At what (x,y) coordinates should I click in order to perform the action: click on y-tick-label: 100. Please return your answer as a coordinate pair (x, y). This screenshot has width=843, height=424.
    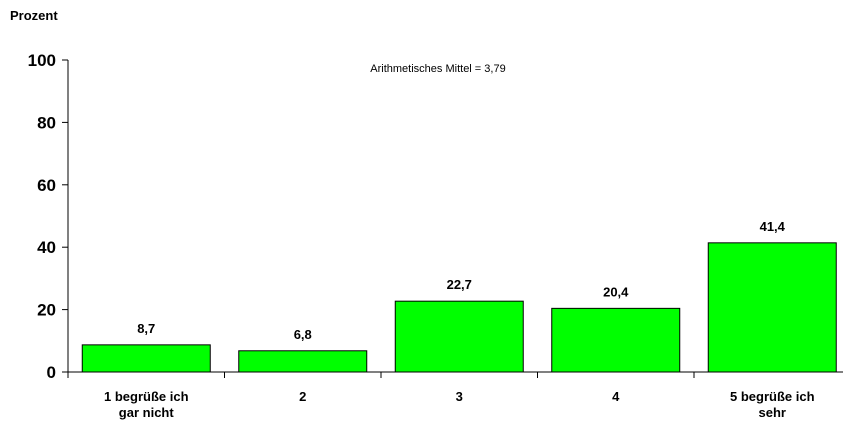
    Looking at the image, I should click on (42, 60).